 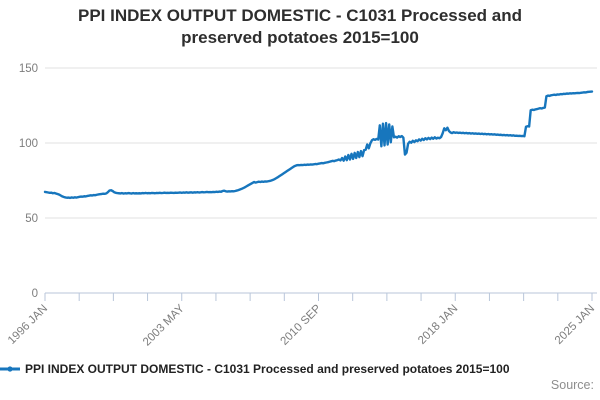 I want to click on source-caption: Source:, so click(x=572, y=385).